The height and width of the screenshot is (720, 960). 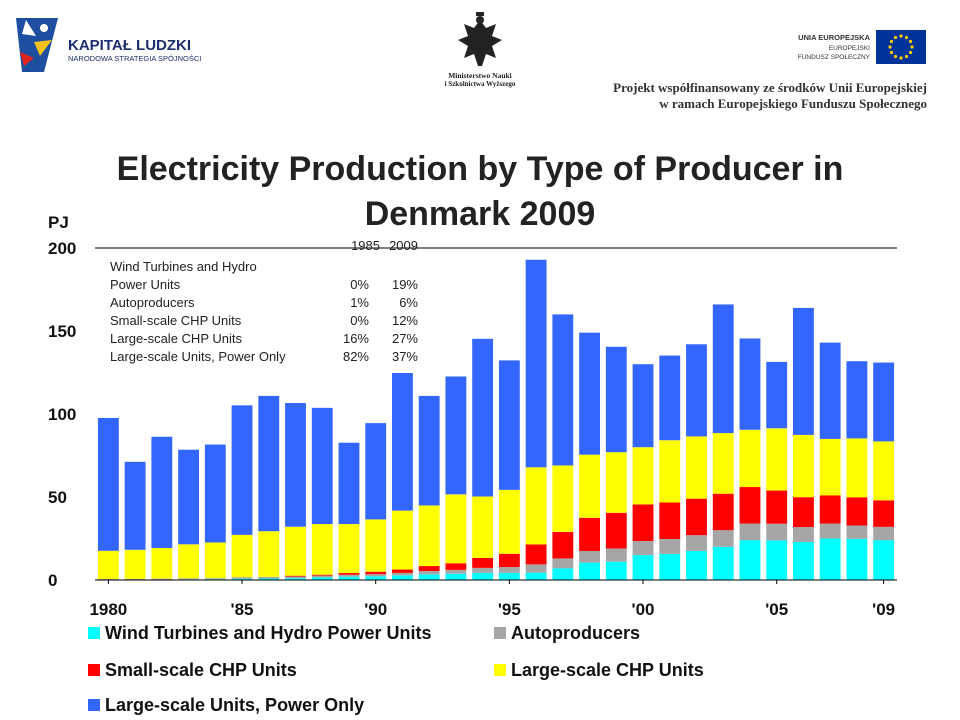 What do you see at coordinates (830, 509) in the screenshot?
I see `bar-small-2007` at bounding box center [830, 509].